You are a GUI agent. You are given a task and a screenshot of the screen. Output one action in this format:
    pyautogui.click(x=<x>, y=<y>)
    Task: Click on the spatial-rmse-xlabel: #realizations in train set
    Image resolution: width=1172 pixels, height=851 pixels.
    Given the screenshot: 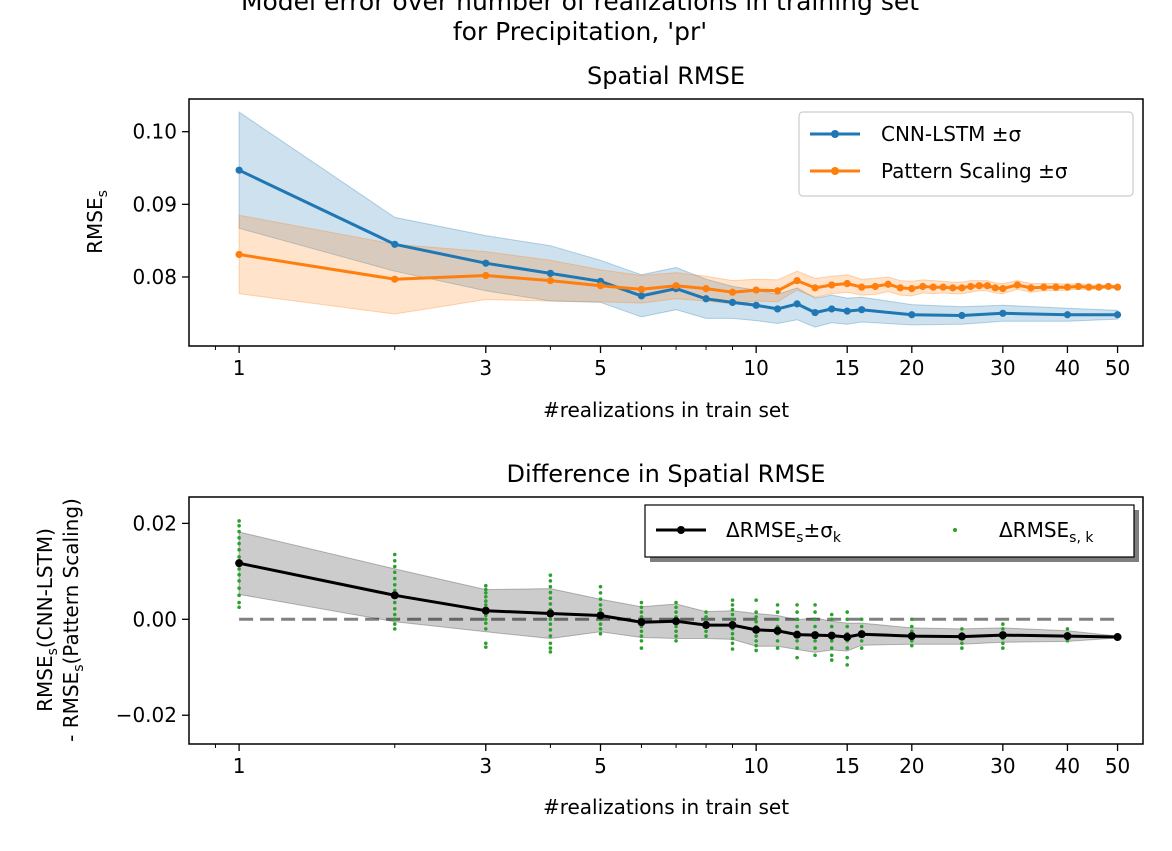 What is the action you would take?
    pyautogui.click(x=666, y=410)
    